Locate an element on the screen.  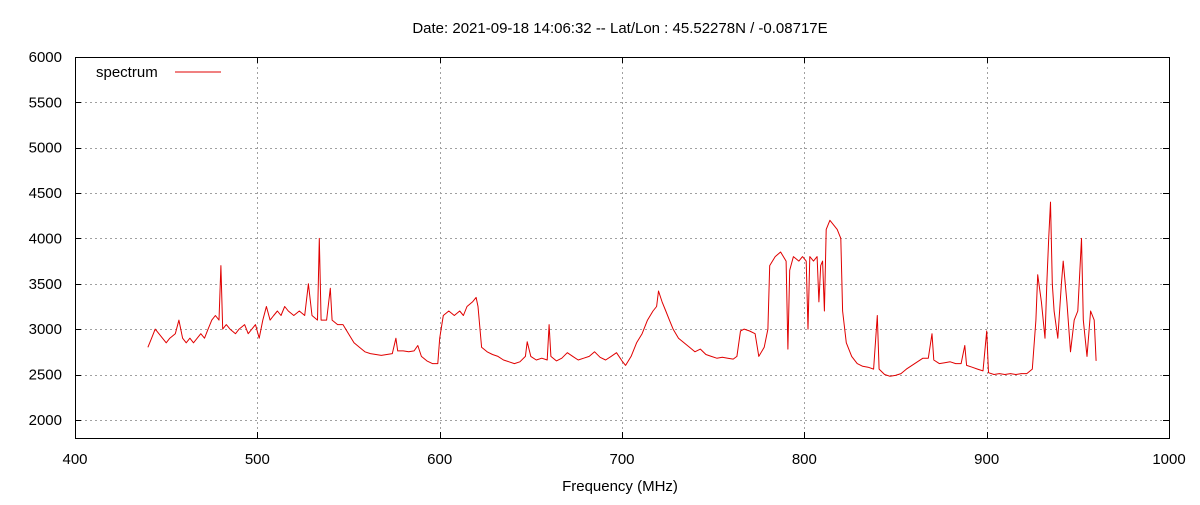
y-tick-label: 4000 is located at coordinates (45, 238).